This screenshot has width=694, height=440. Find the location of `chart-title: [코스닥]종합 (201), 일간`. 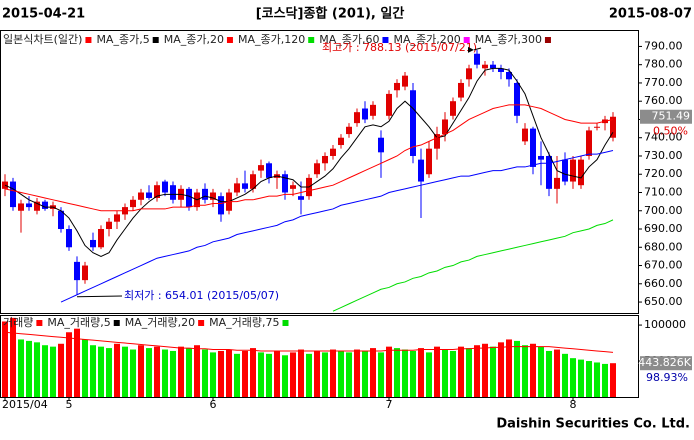

chart-title: [코스닥]종합 (201), 일간 is located at coordinates (330, 14).